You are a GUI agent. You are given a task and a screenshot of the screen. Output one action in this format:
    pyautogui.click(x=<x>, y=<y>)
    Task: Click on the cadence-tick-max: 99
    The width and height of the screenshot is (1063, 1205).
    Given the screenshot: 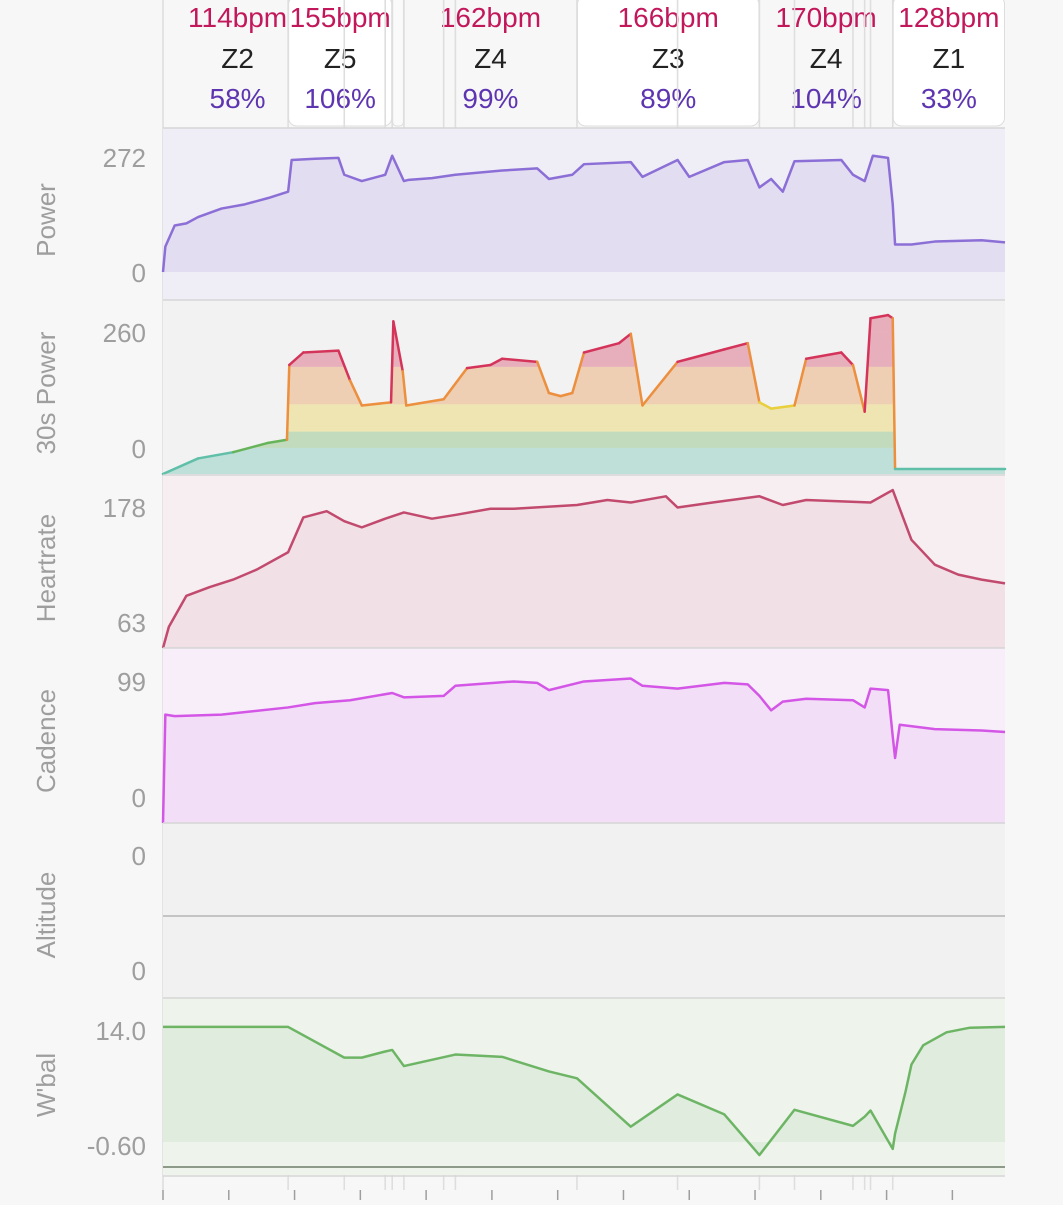 What is the action you would take?
    pyautogui.click(x=131, y=682)
    